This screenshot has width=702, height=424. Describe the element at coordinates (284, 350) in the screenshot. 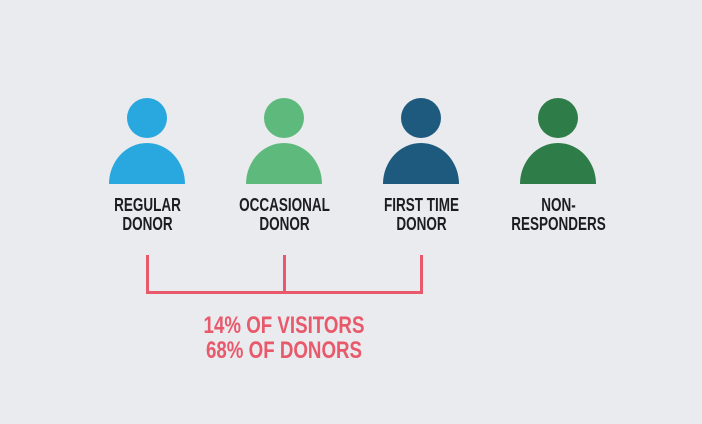

I see `caption-donors-line: 68% OF DONORS` at that location.